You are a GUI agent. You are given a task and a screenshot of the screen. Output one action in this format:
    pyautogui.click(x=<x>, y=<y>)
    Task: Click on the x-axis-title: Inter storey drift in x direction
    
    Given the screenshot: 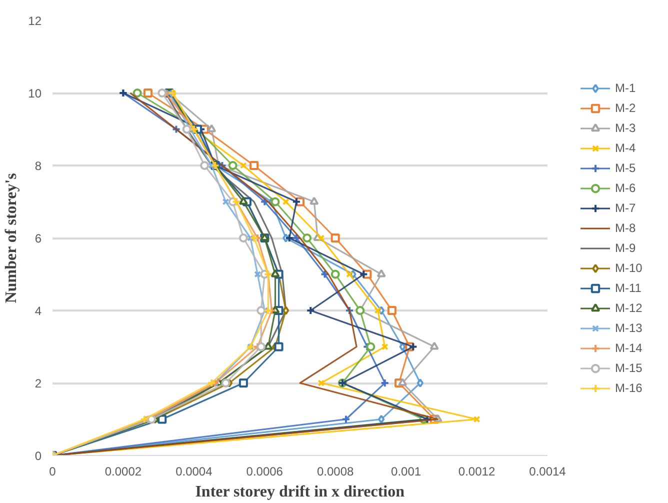 What is the action you would take?
    pyautogui.click(x=300, y=492)
    